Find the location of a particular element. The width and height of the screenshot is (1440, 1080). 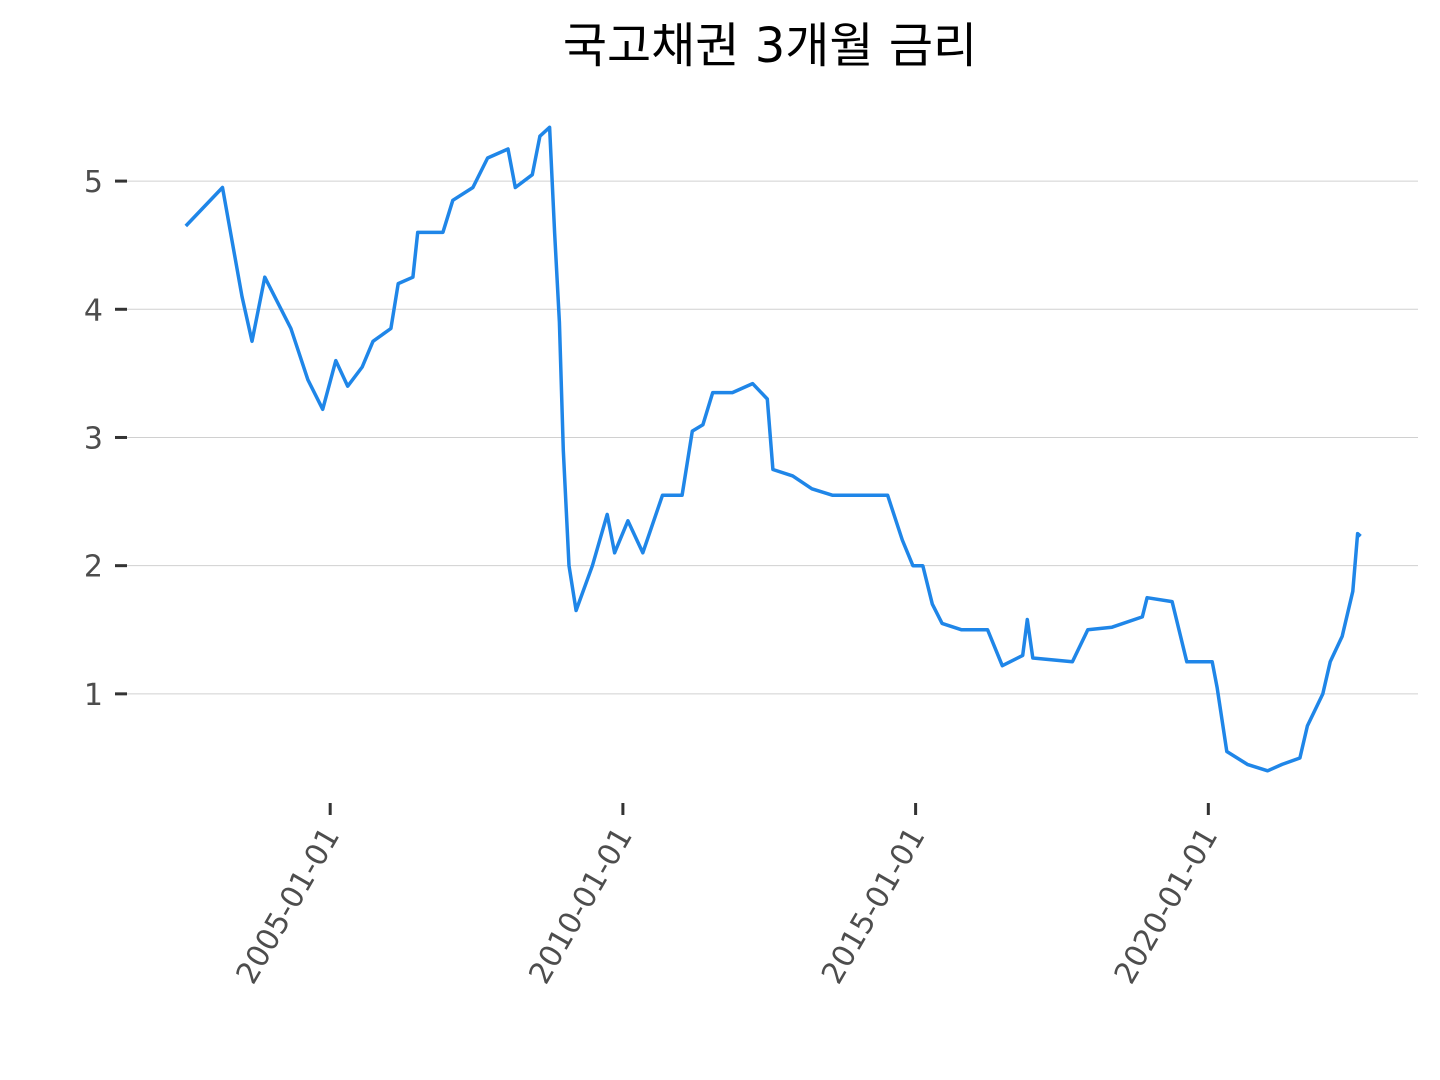

chart-title: 국고채권 3개월 금리 is located at coordinates (770, 46).